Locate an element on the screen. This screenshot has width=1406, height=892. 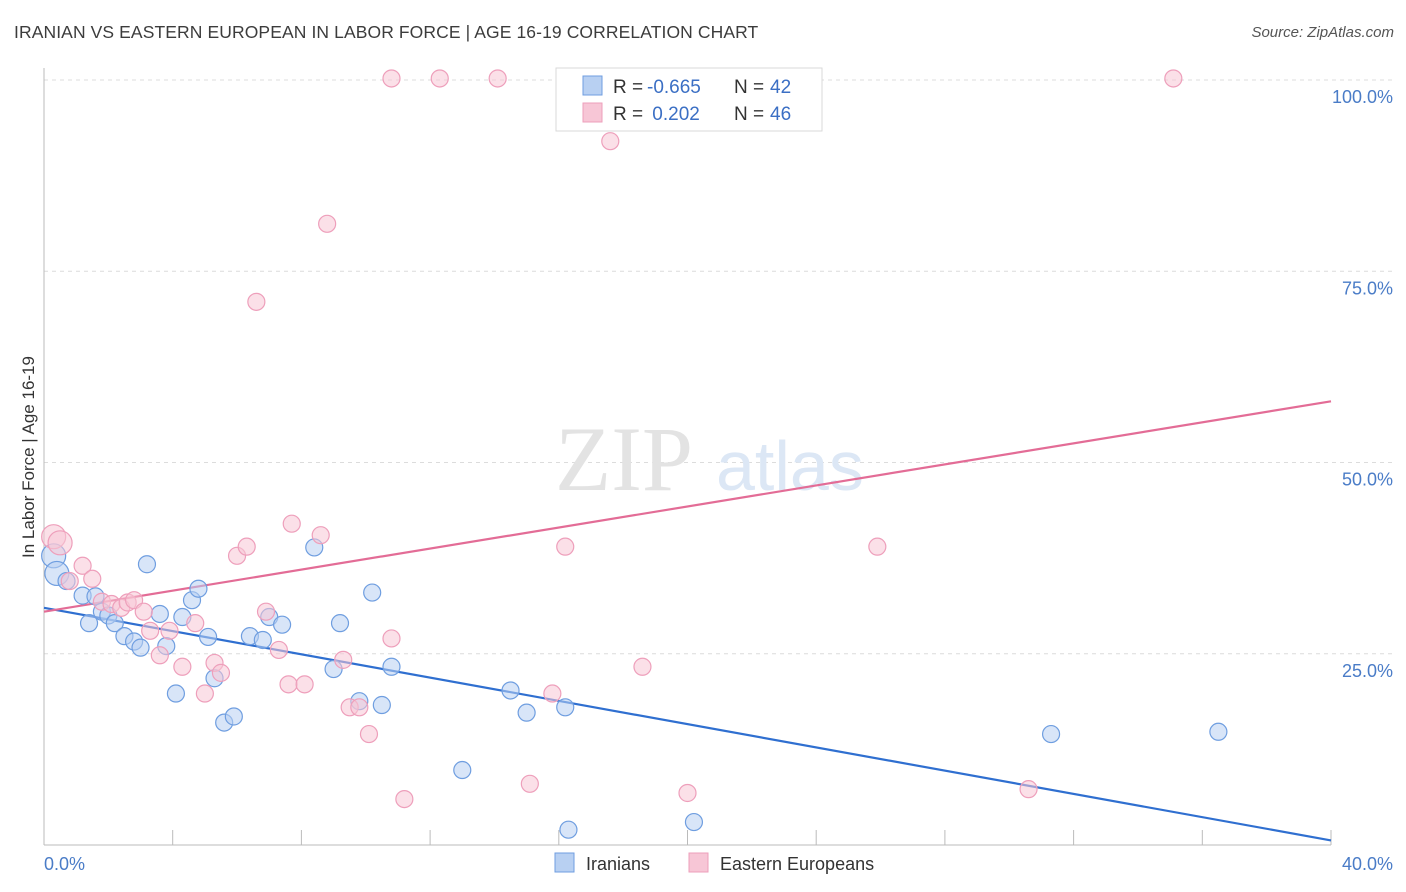
watermark-atlas: atlas is located at coordinates (790, 466).